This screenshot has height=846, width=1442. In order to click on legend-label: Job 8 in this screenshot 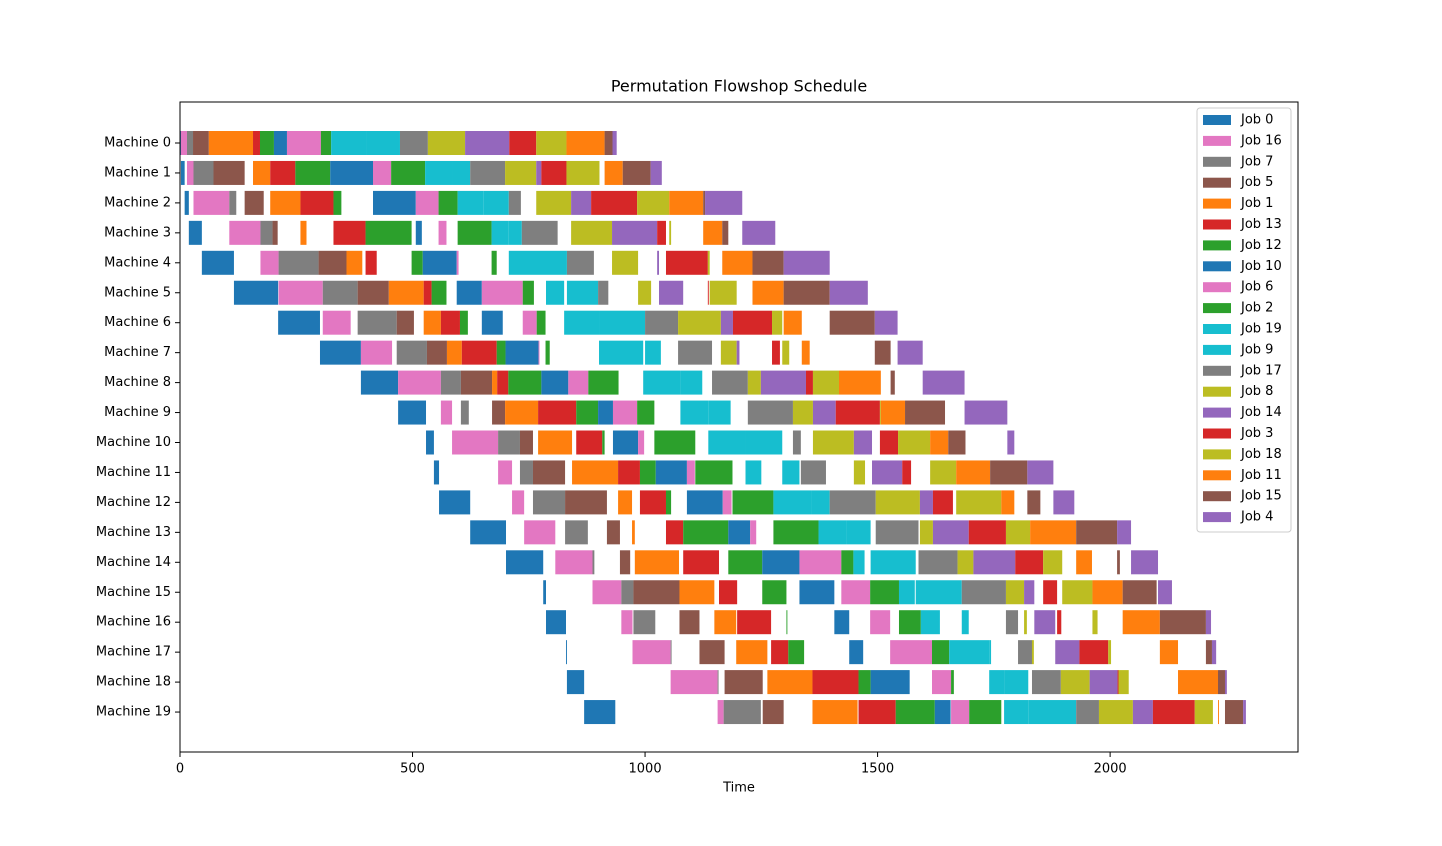, I will do `click(1256, 391)`.